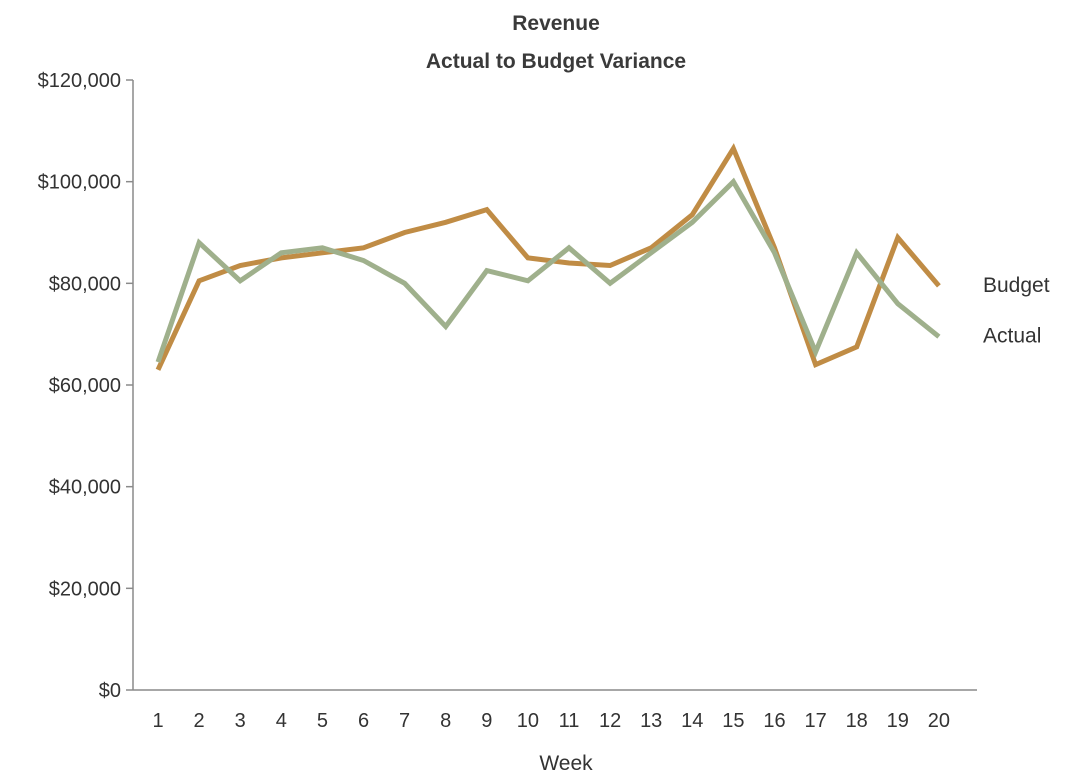  I want to click on y-tick-label: $60,000, so click(85, 386).